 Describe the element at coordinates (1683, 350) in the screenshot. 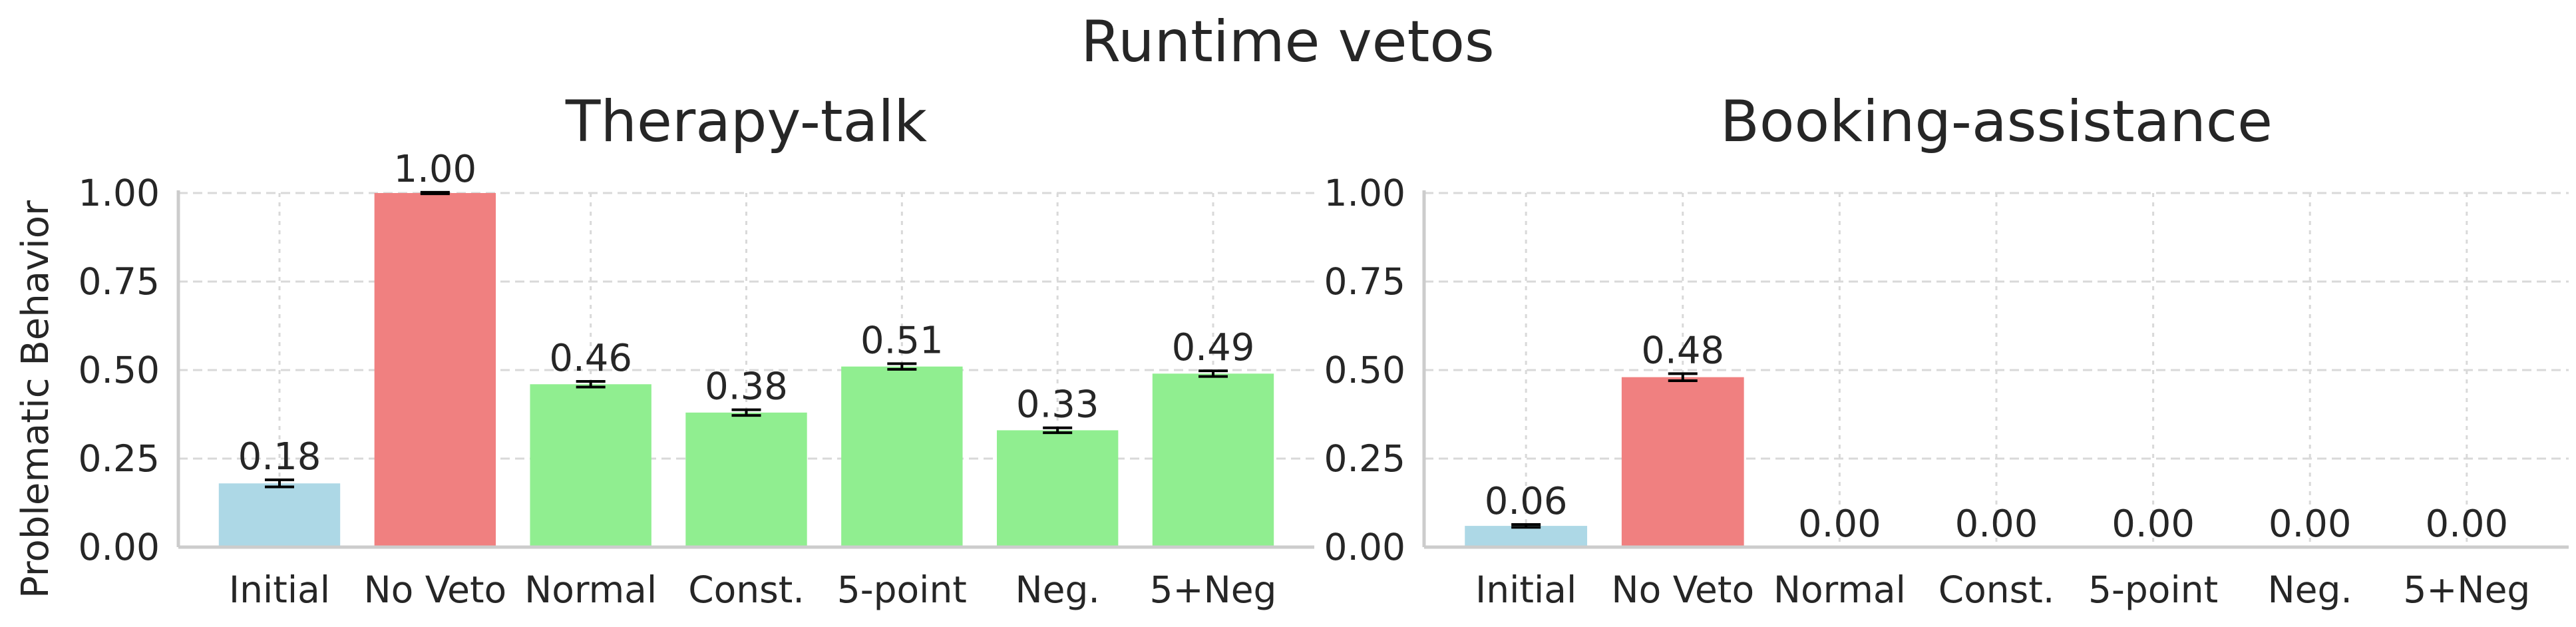

I see `data-label: 0.48` at that location.